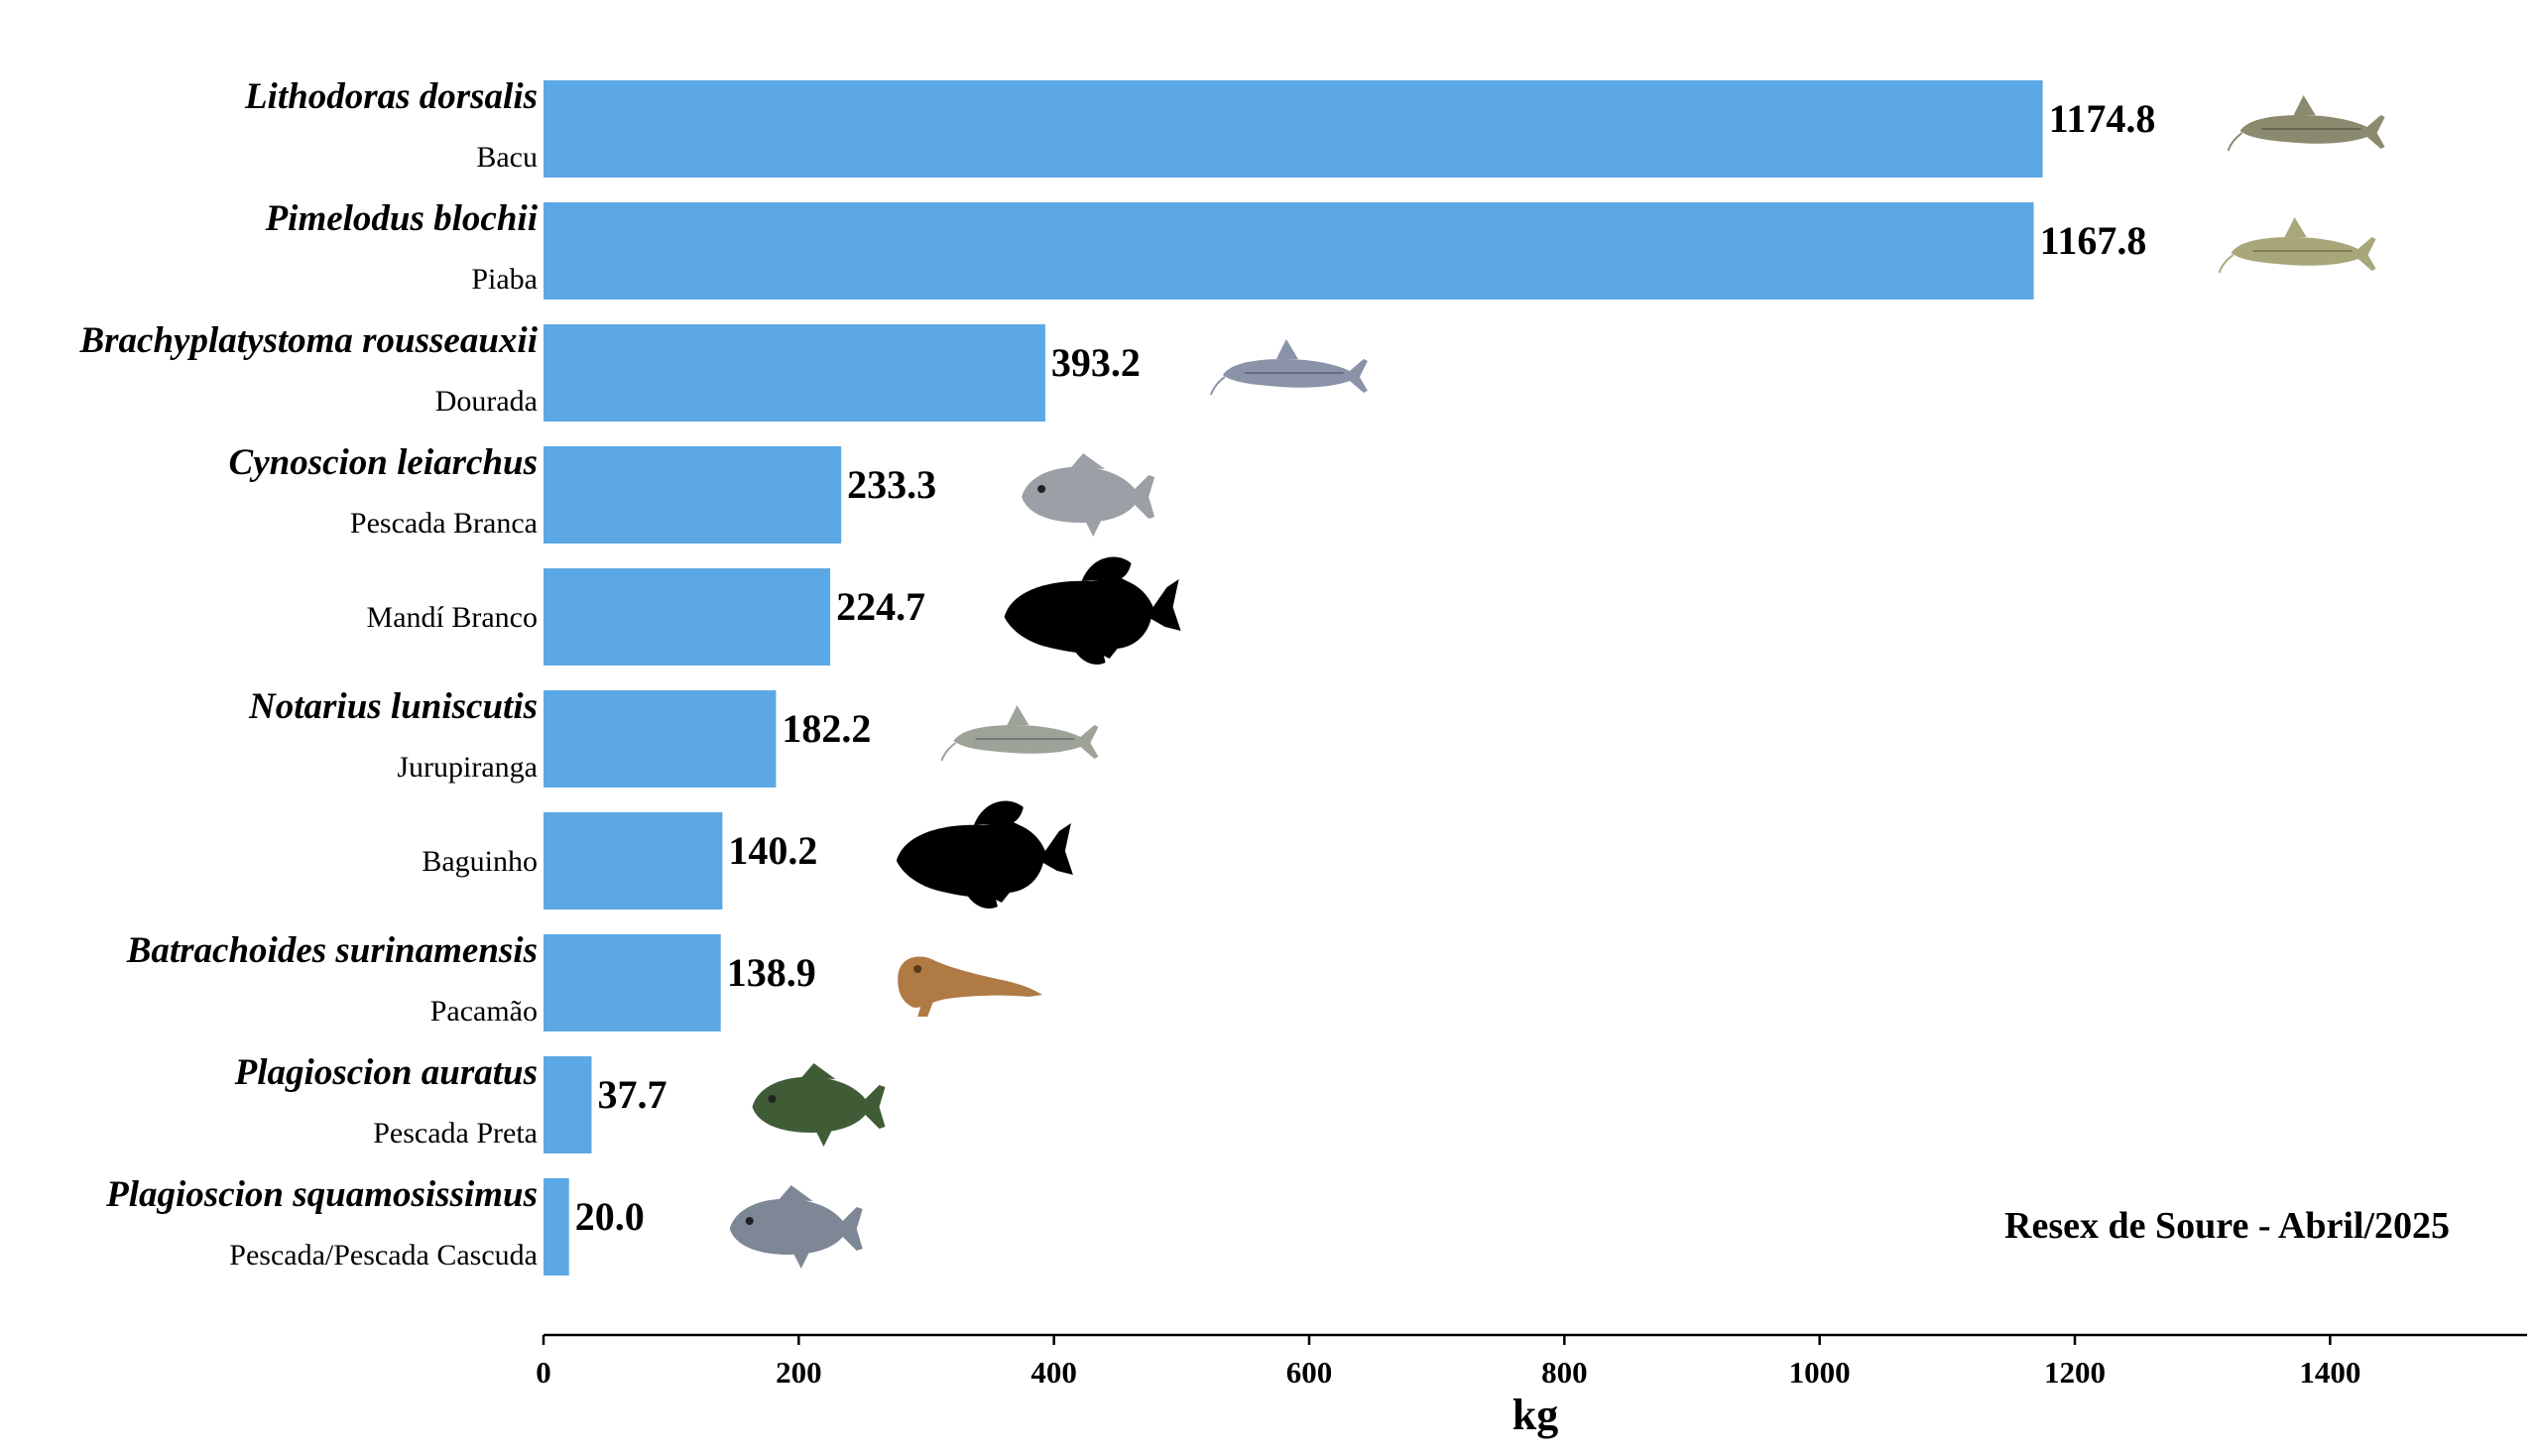 This screenshot has height=1456, width=2539. Describe the element at coordinates (487, 401) in the screenshot. I see `tick-label-common: Dourada` at that location.